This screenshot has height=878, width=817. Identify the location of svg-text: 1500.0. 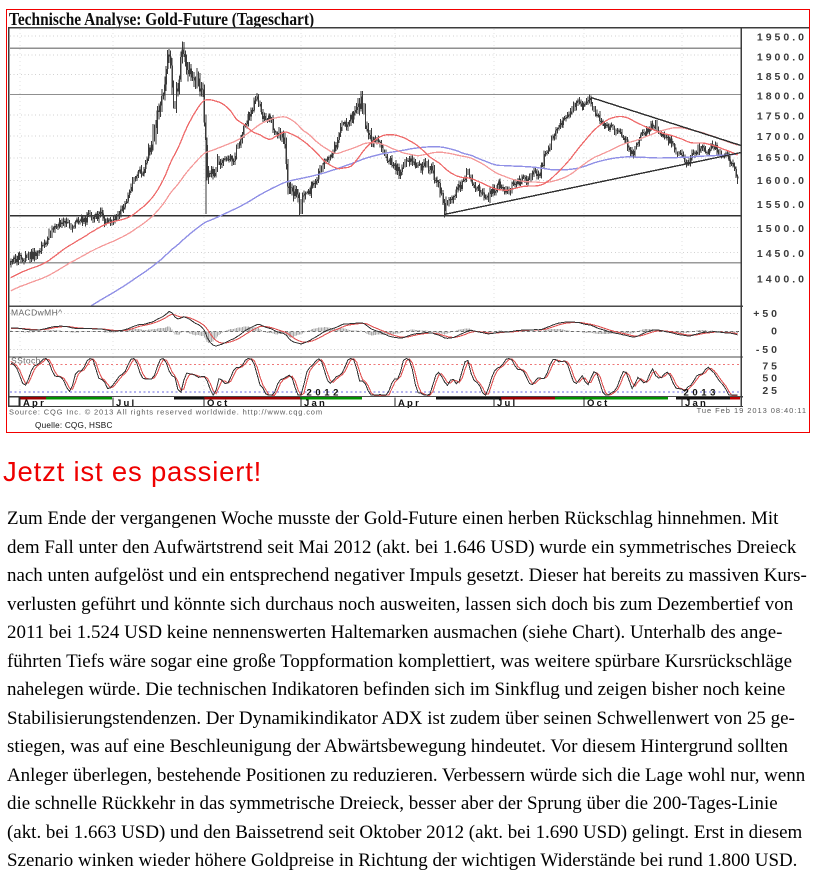
(782, 229).